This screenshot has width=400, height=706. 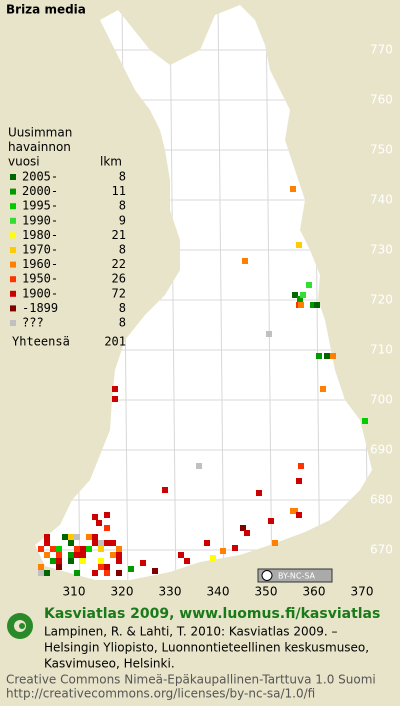 I want to click on legend-total: 201, so click(x=115, y=342).